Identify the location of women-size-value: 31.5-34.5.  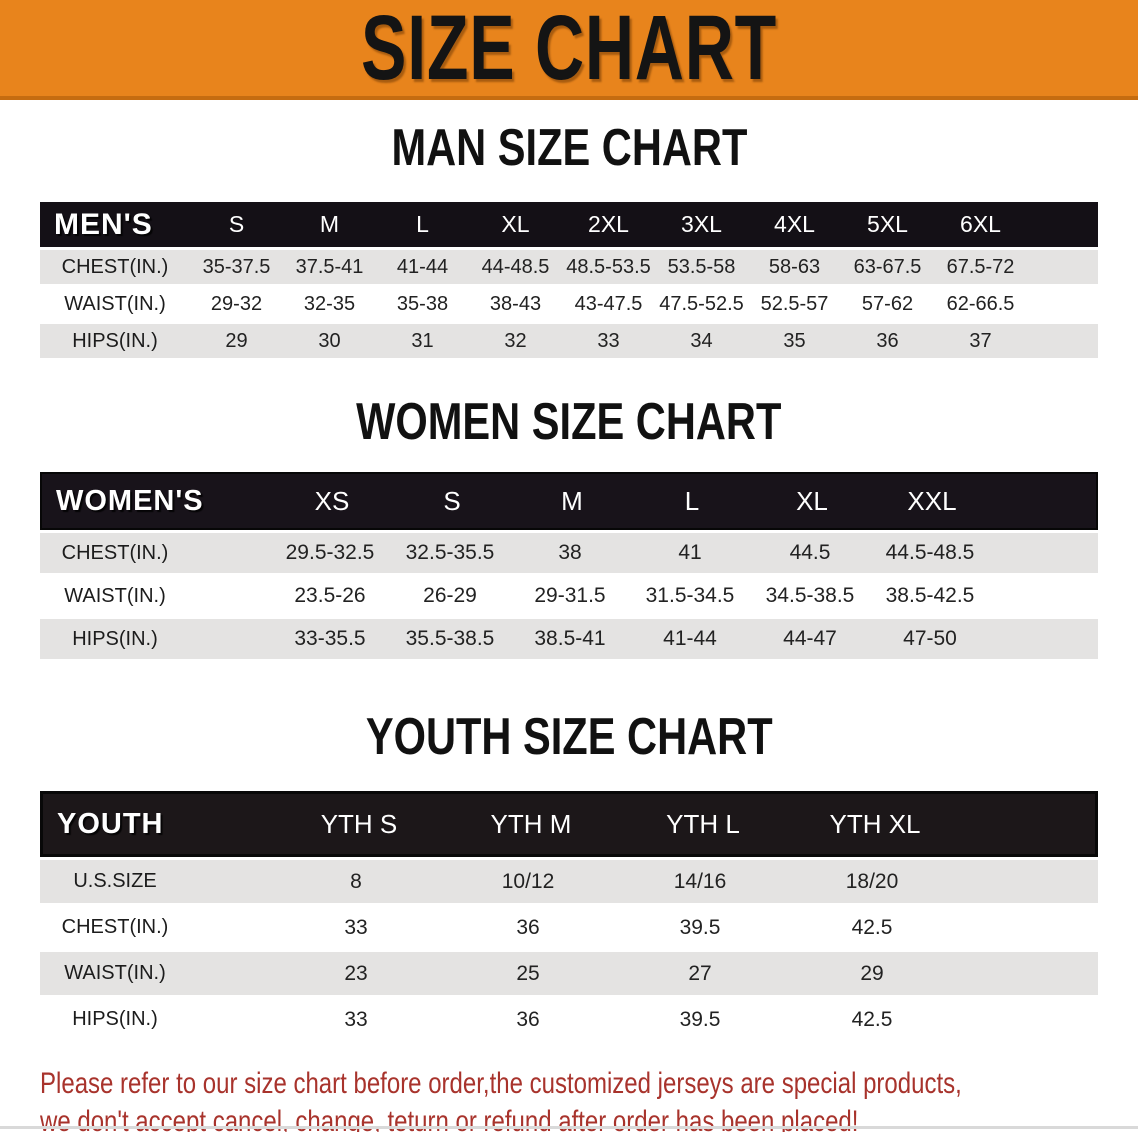
(690, 595).